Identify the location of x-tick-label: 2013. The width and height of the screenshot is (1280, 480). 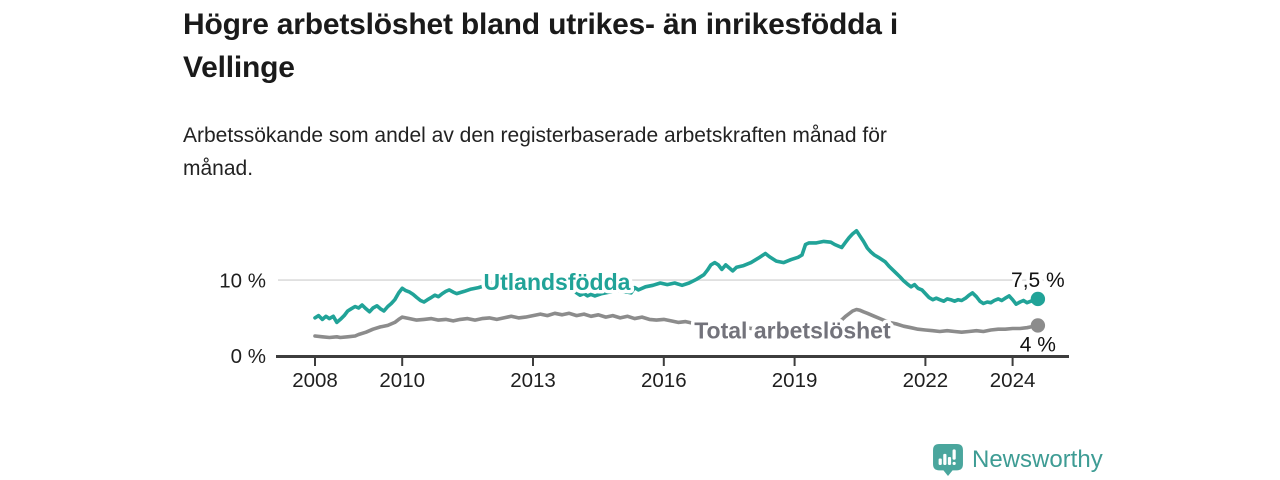
(533, 380).